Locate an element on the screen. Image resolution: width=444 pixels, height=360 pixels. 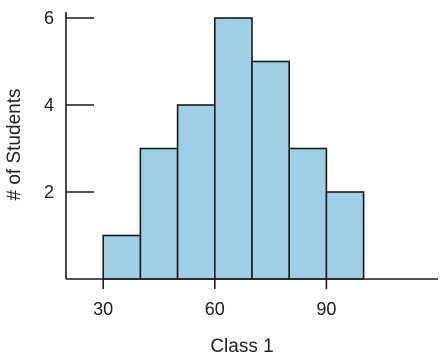
y-tick-label-6: 6 is located at coordinates (49, 18).